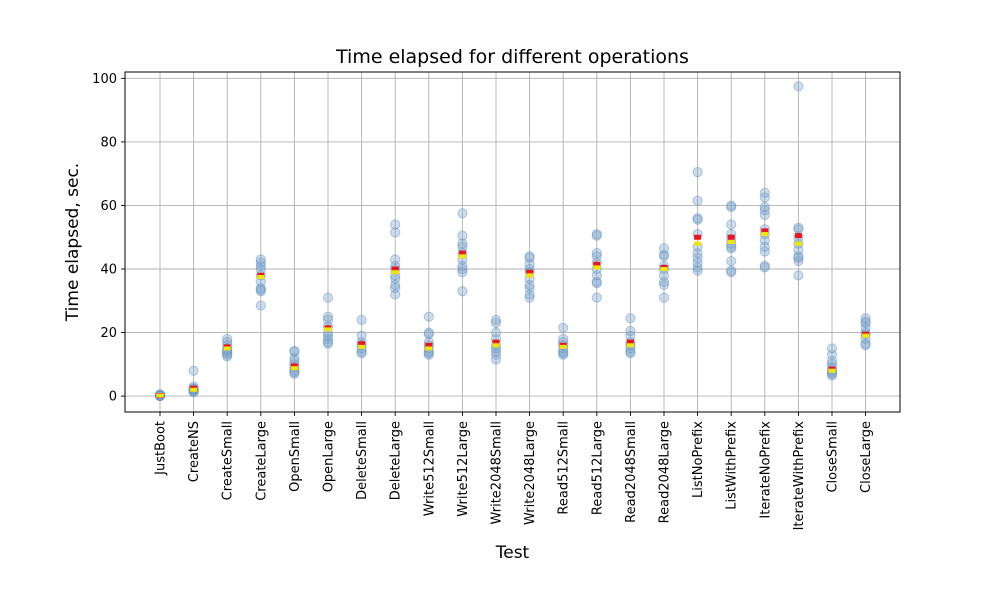 The height and width of the screenshot is (604, 1000). Describe the element at coordinates (799, 476) in the screenshot. I see `x-tick-label: IterateWithPrefix` at that location.